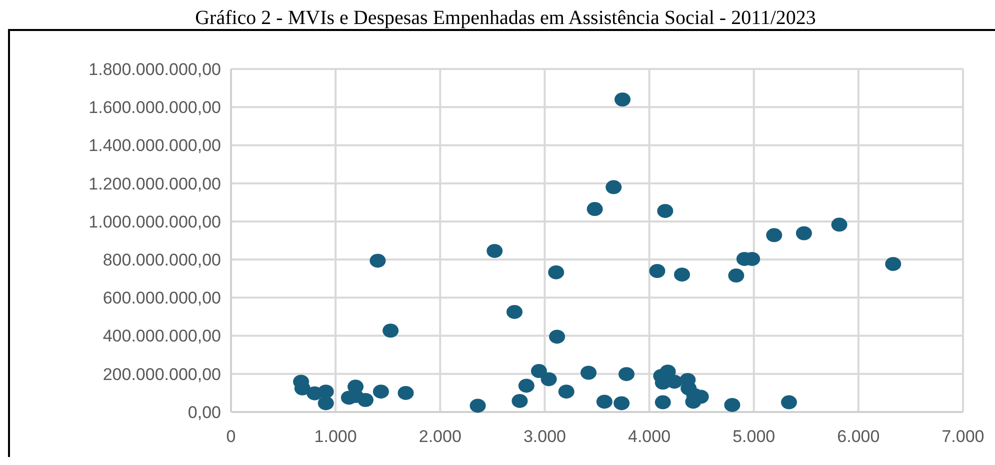 Image resolution: width=995 pixels, height=465 pixels. I want to click on x-tick-label: 5.000, so click(754, 436).